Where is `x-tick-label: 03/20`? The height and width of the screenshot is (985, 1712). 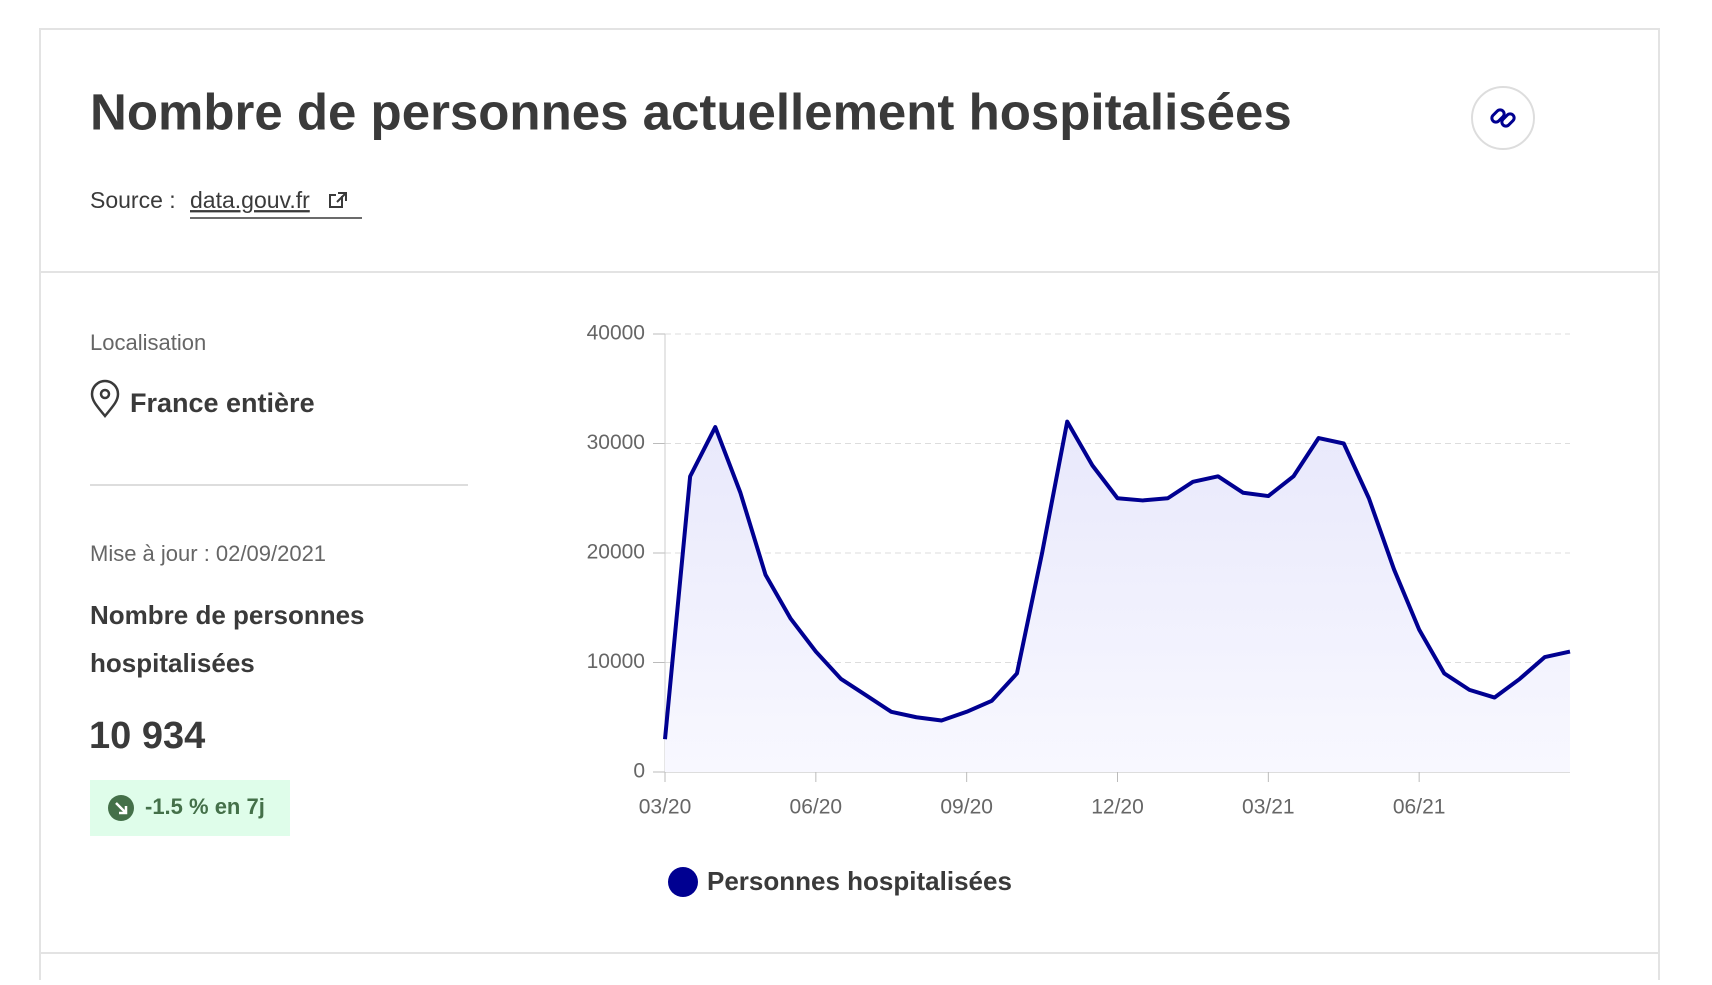 x-tick-label: 03/20 is located at coordinates (665, 807).